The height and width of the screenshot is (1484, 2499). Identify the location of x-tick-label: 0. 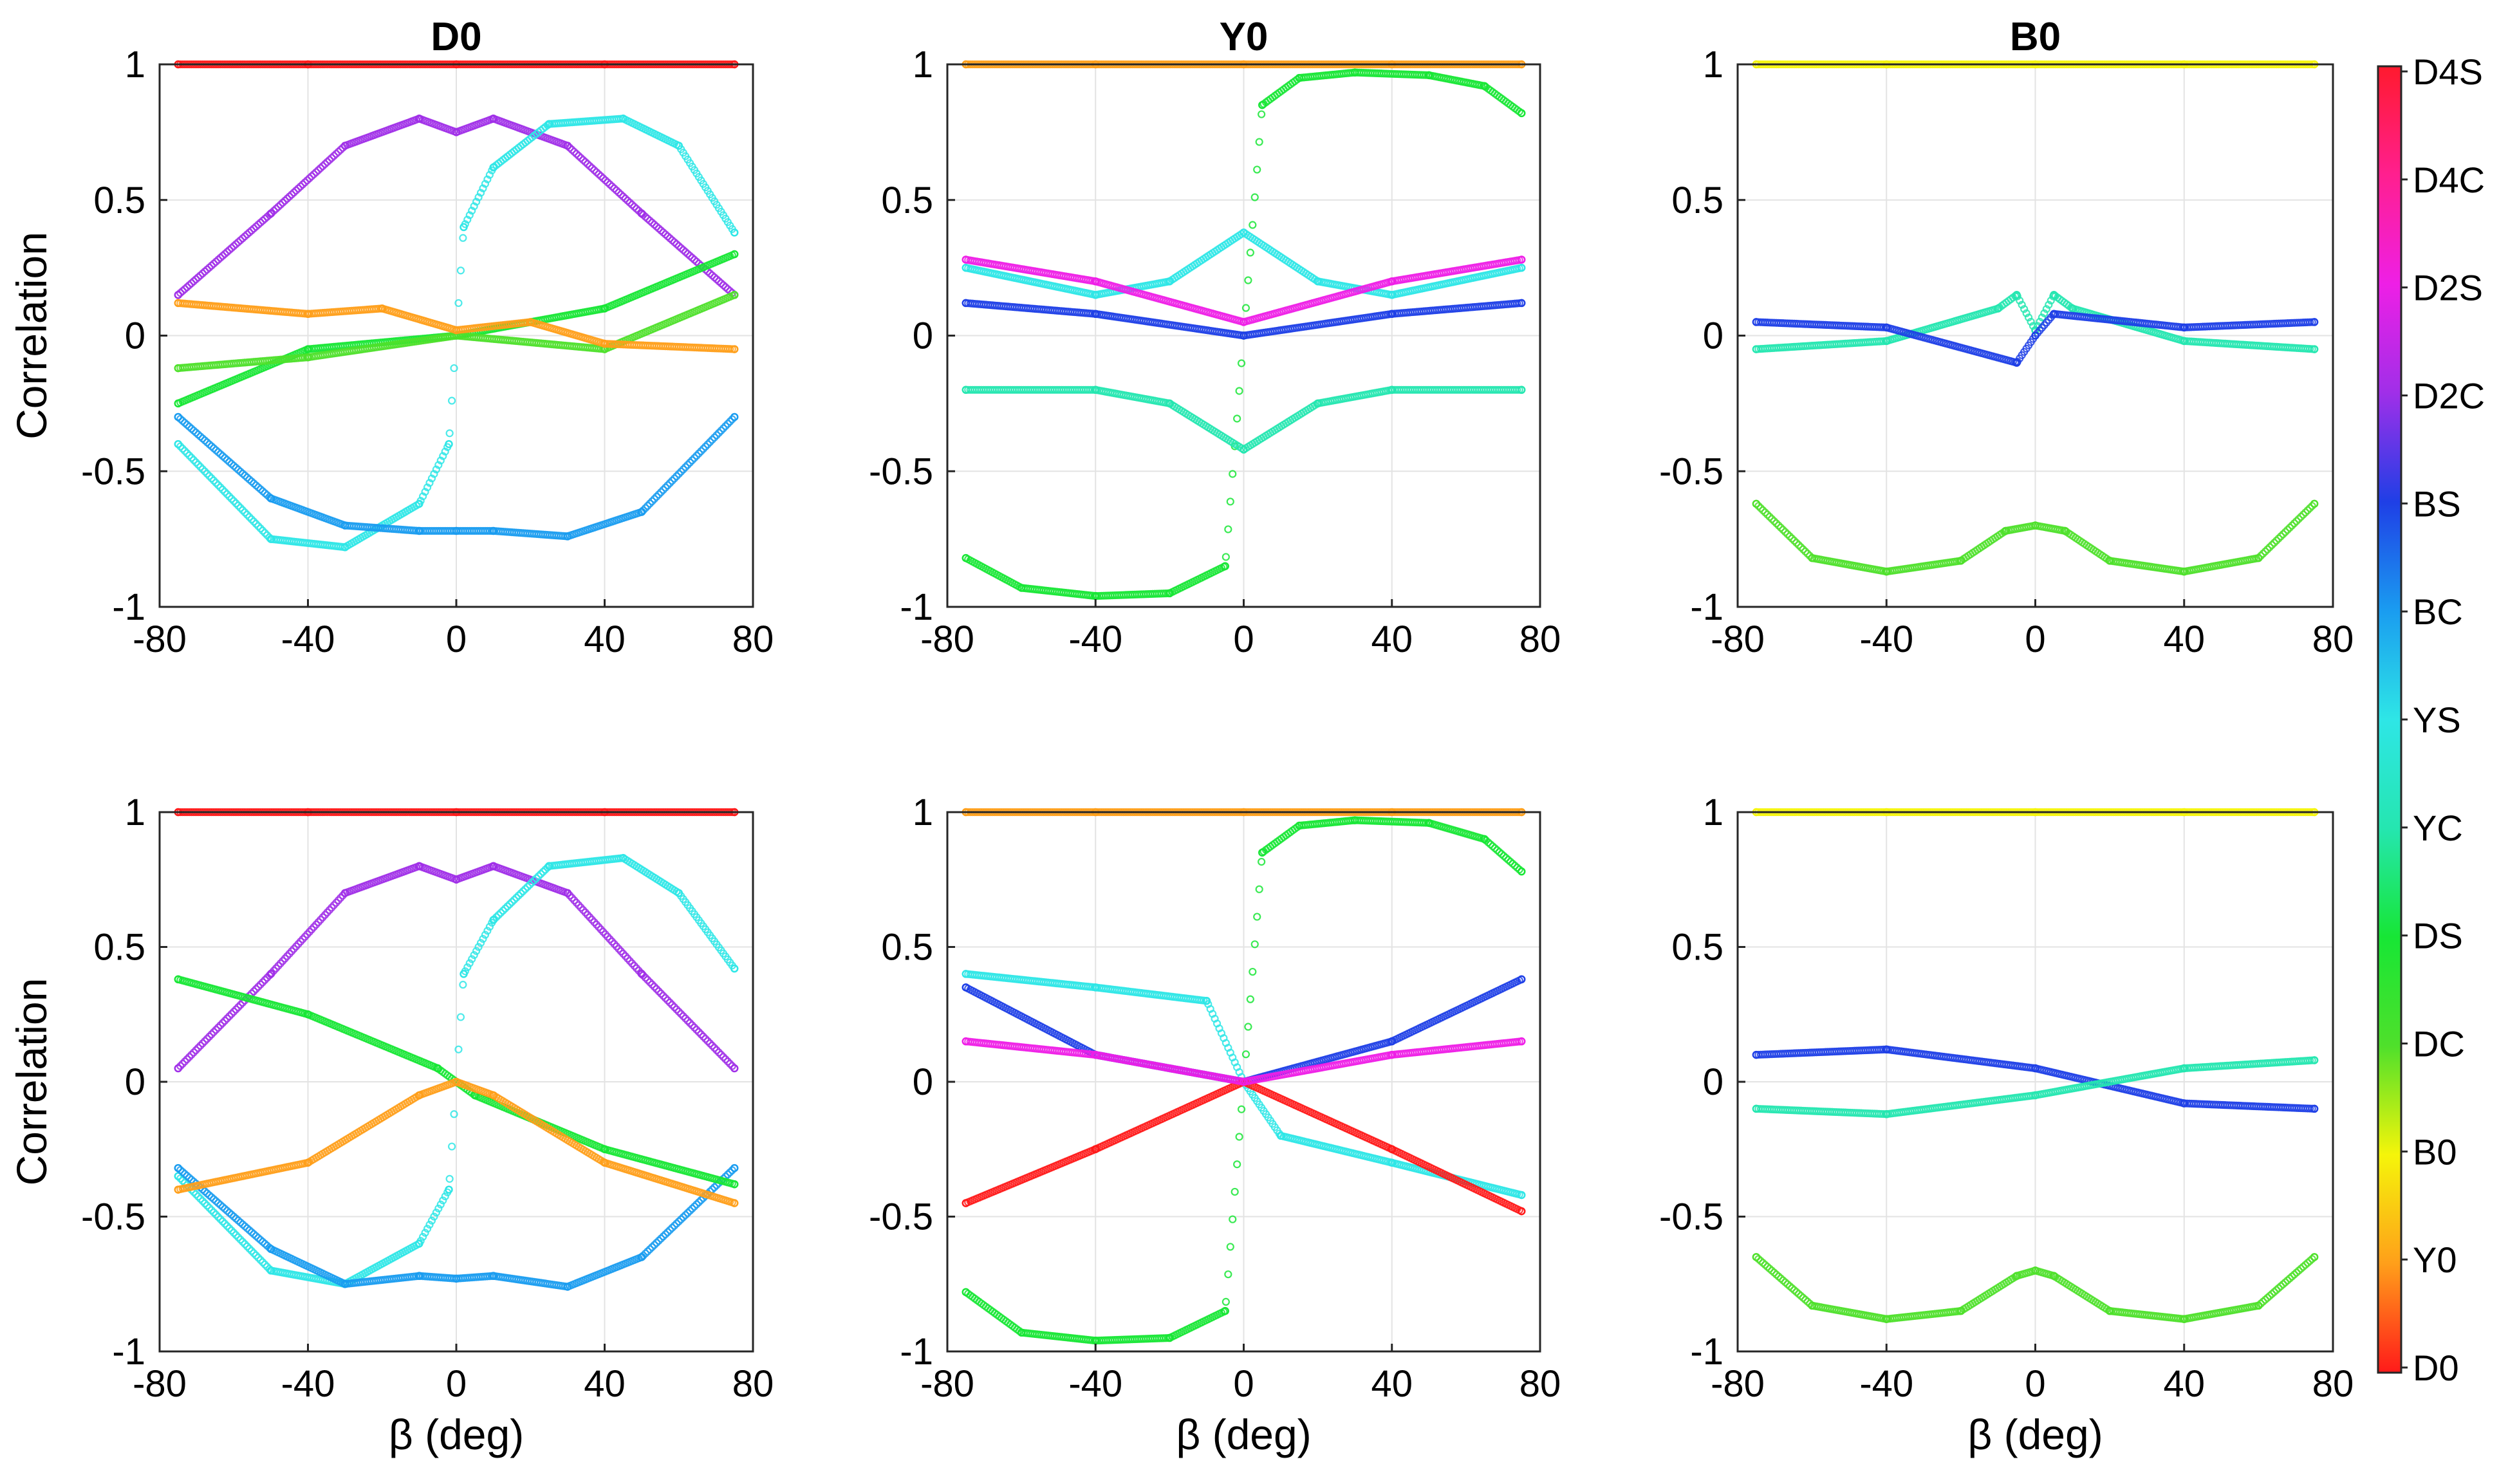
(1243, 639).